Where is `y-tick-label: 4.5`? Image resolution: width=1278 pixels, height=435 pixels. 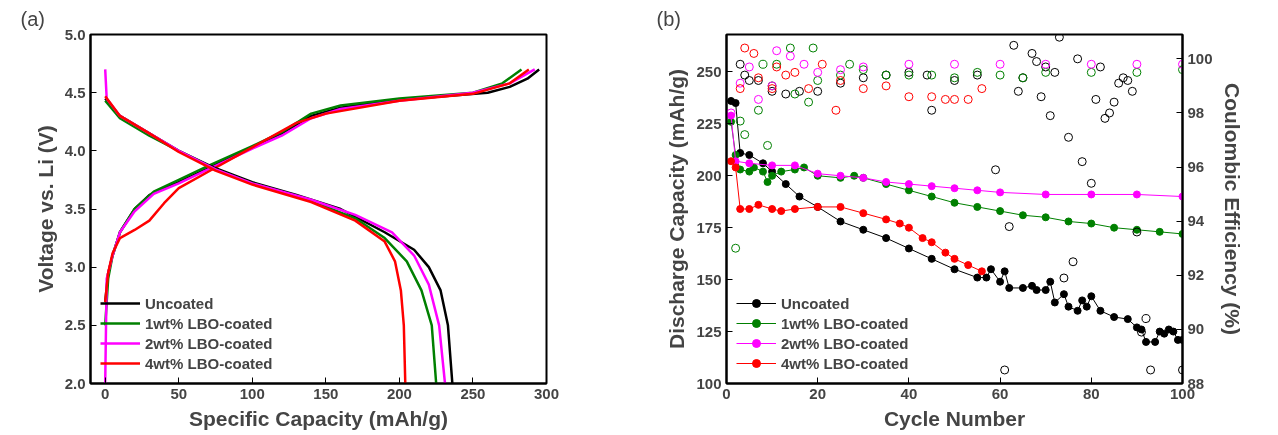
y-tick-label: 4.5 is located at coordinates (75, 92).